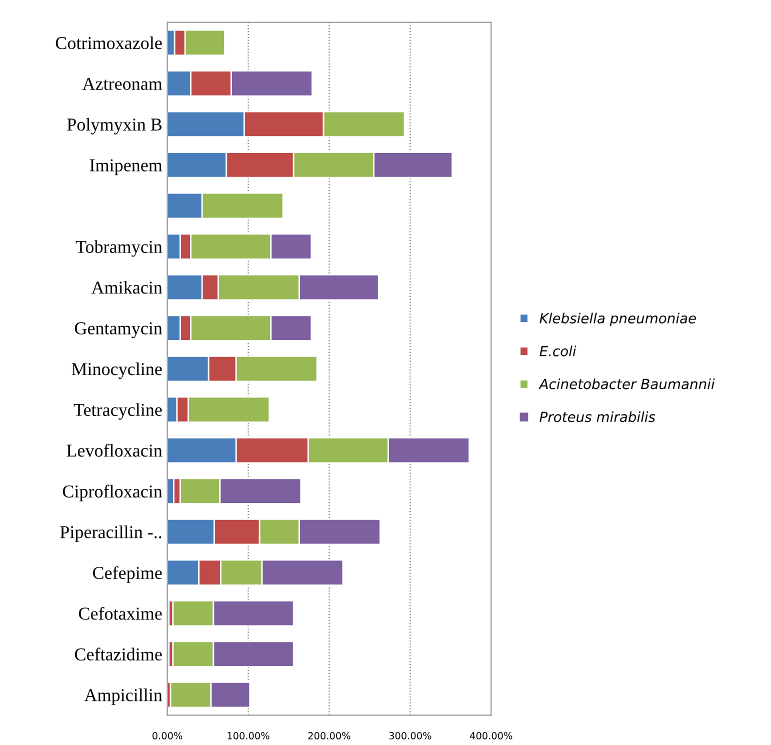  Describe the element at coordinates (111, 534) in the screenshot. I see `y-tick-label: Piperacillin -..` at that location.